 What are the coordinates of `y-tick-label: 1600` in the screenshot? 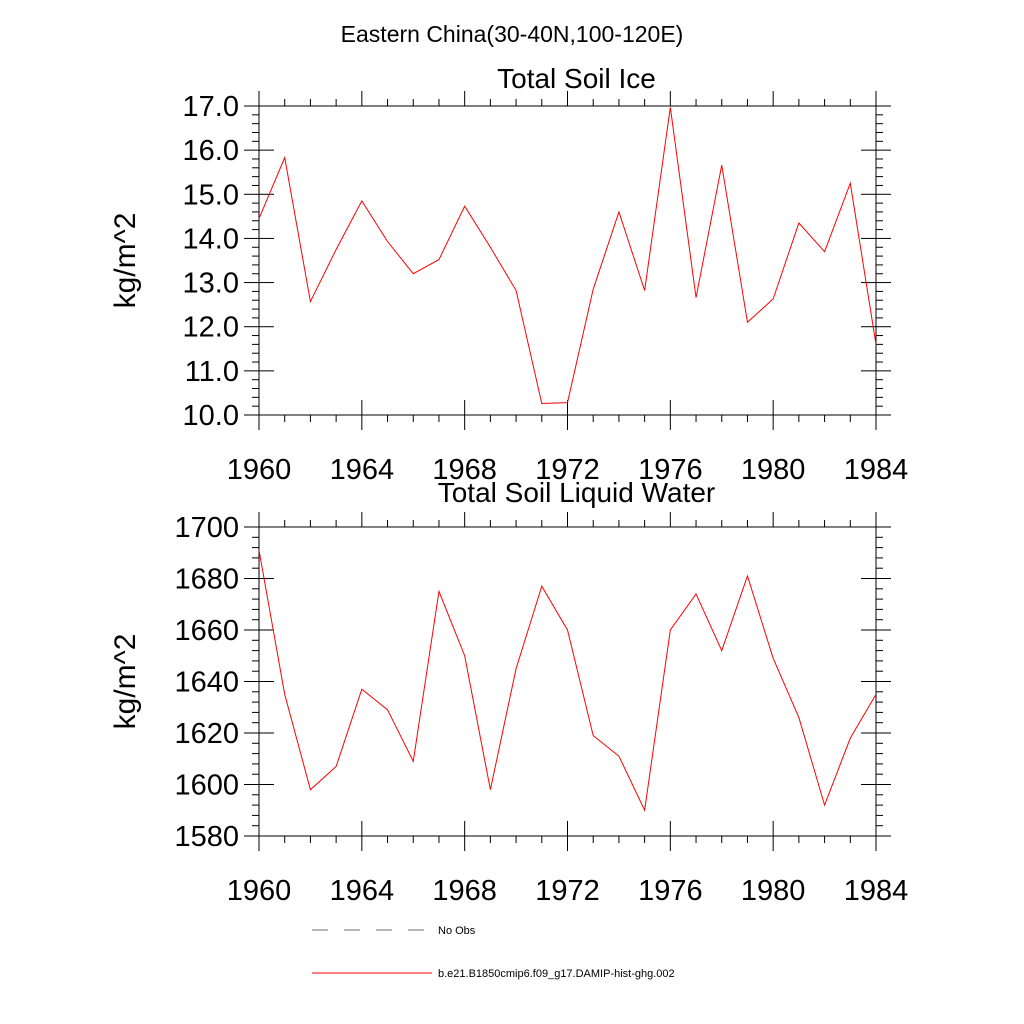 It's located at (206, 786).